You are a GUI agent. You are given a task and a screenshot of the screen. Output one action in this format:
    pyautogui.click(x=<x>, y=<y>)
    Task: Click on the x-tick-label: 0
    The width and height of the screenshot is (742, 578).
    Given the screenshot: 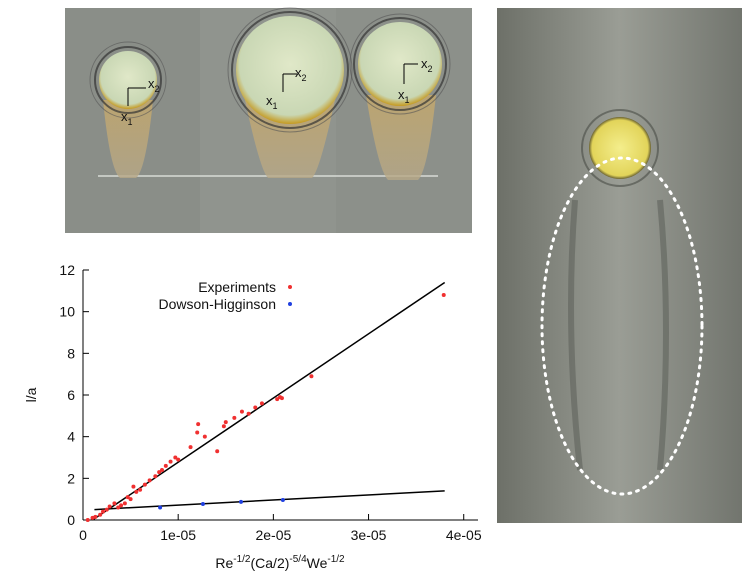 What is the action you would take?
    pyautogui.click(x=83, y=535)
    